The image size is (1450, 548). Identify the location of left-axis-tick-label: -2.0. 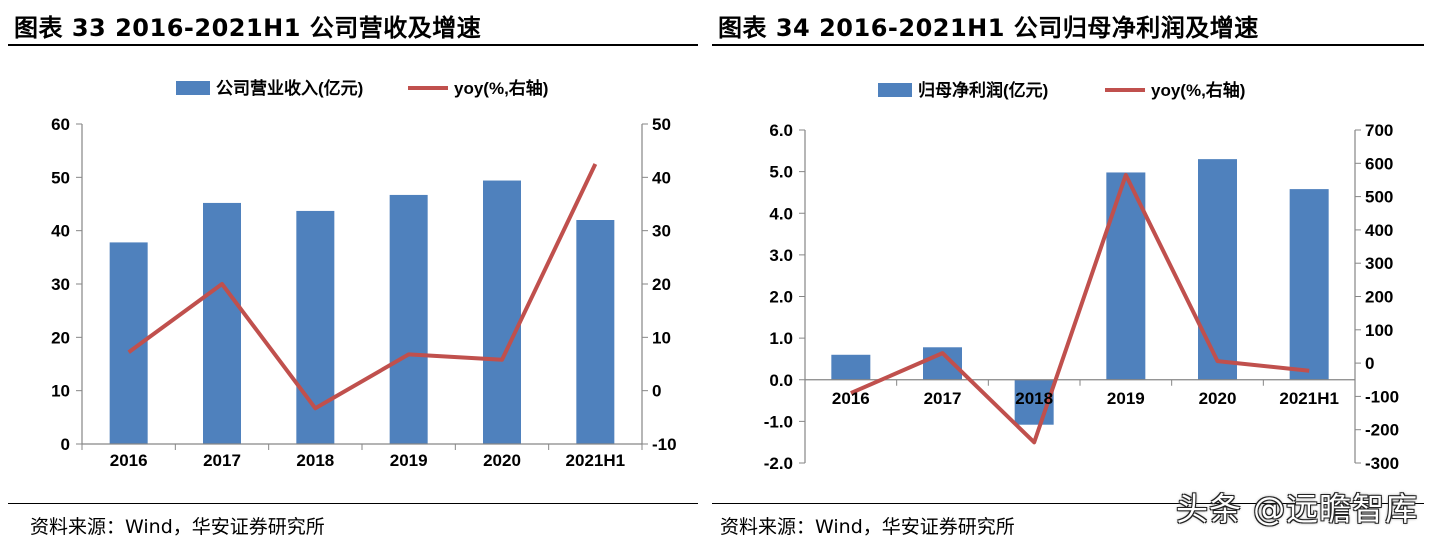
(778, 463).